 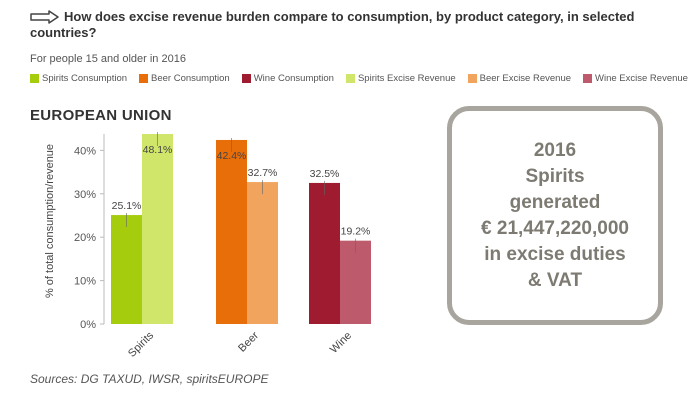 I want to click on data-label: 42.4%, so click(x=232, y=156).